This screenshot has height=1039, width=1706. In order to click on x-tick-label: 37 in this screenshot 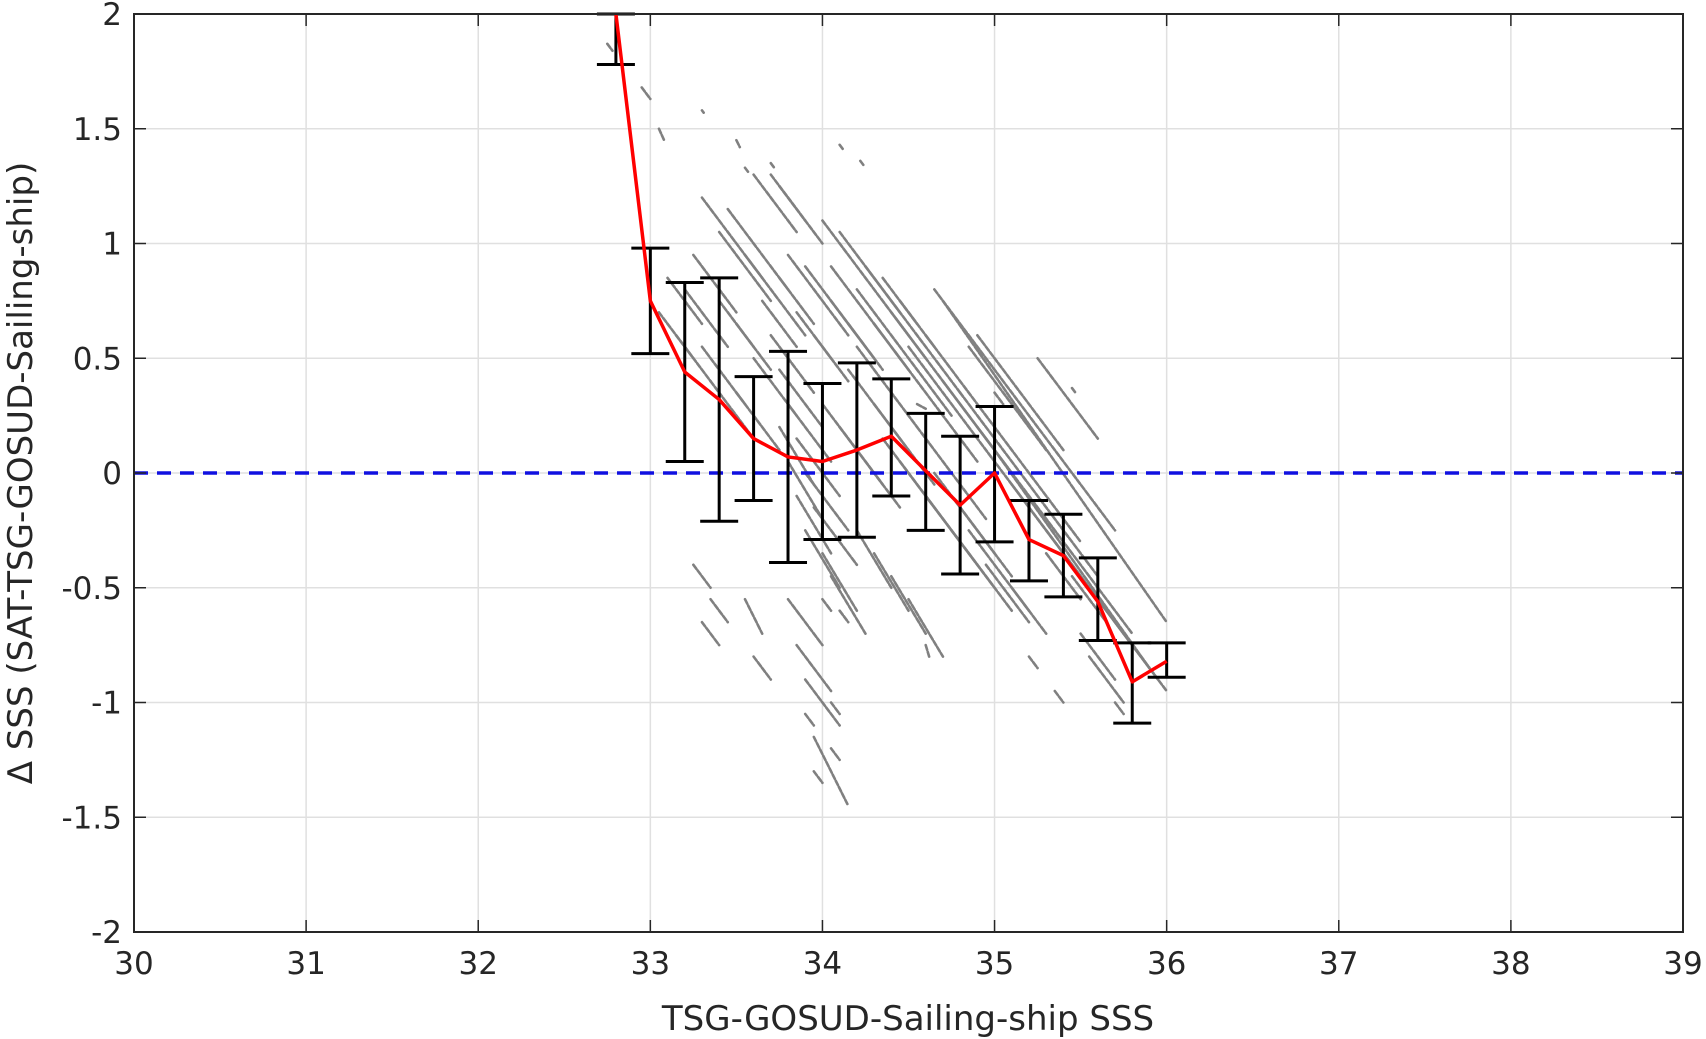, I will do `click(1338, 964)`.